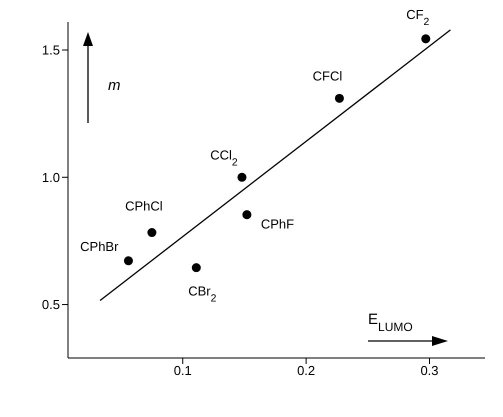 The image size is (503, 417). Describe the element at coordinates (100, 246) in the screenshot. I see `annotation: CPhBr` at that location.